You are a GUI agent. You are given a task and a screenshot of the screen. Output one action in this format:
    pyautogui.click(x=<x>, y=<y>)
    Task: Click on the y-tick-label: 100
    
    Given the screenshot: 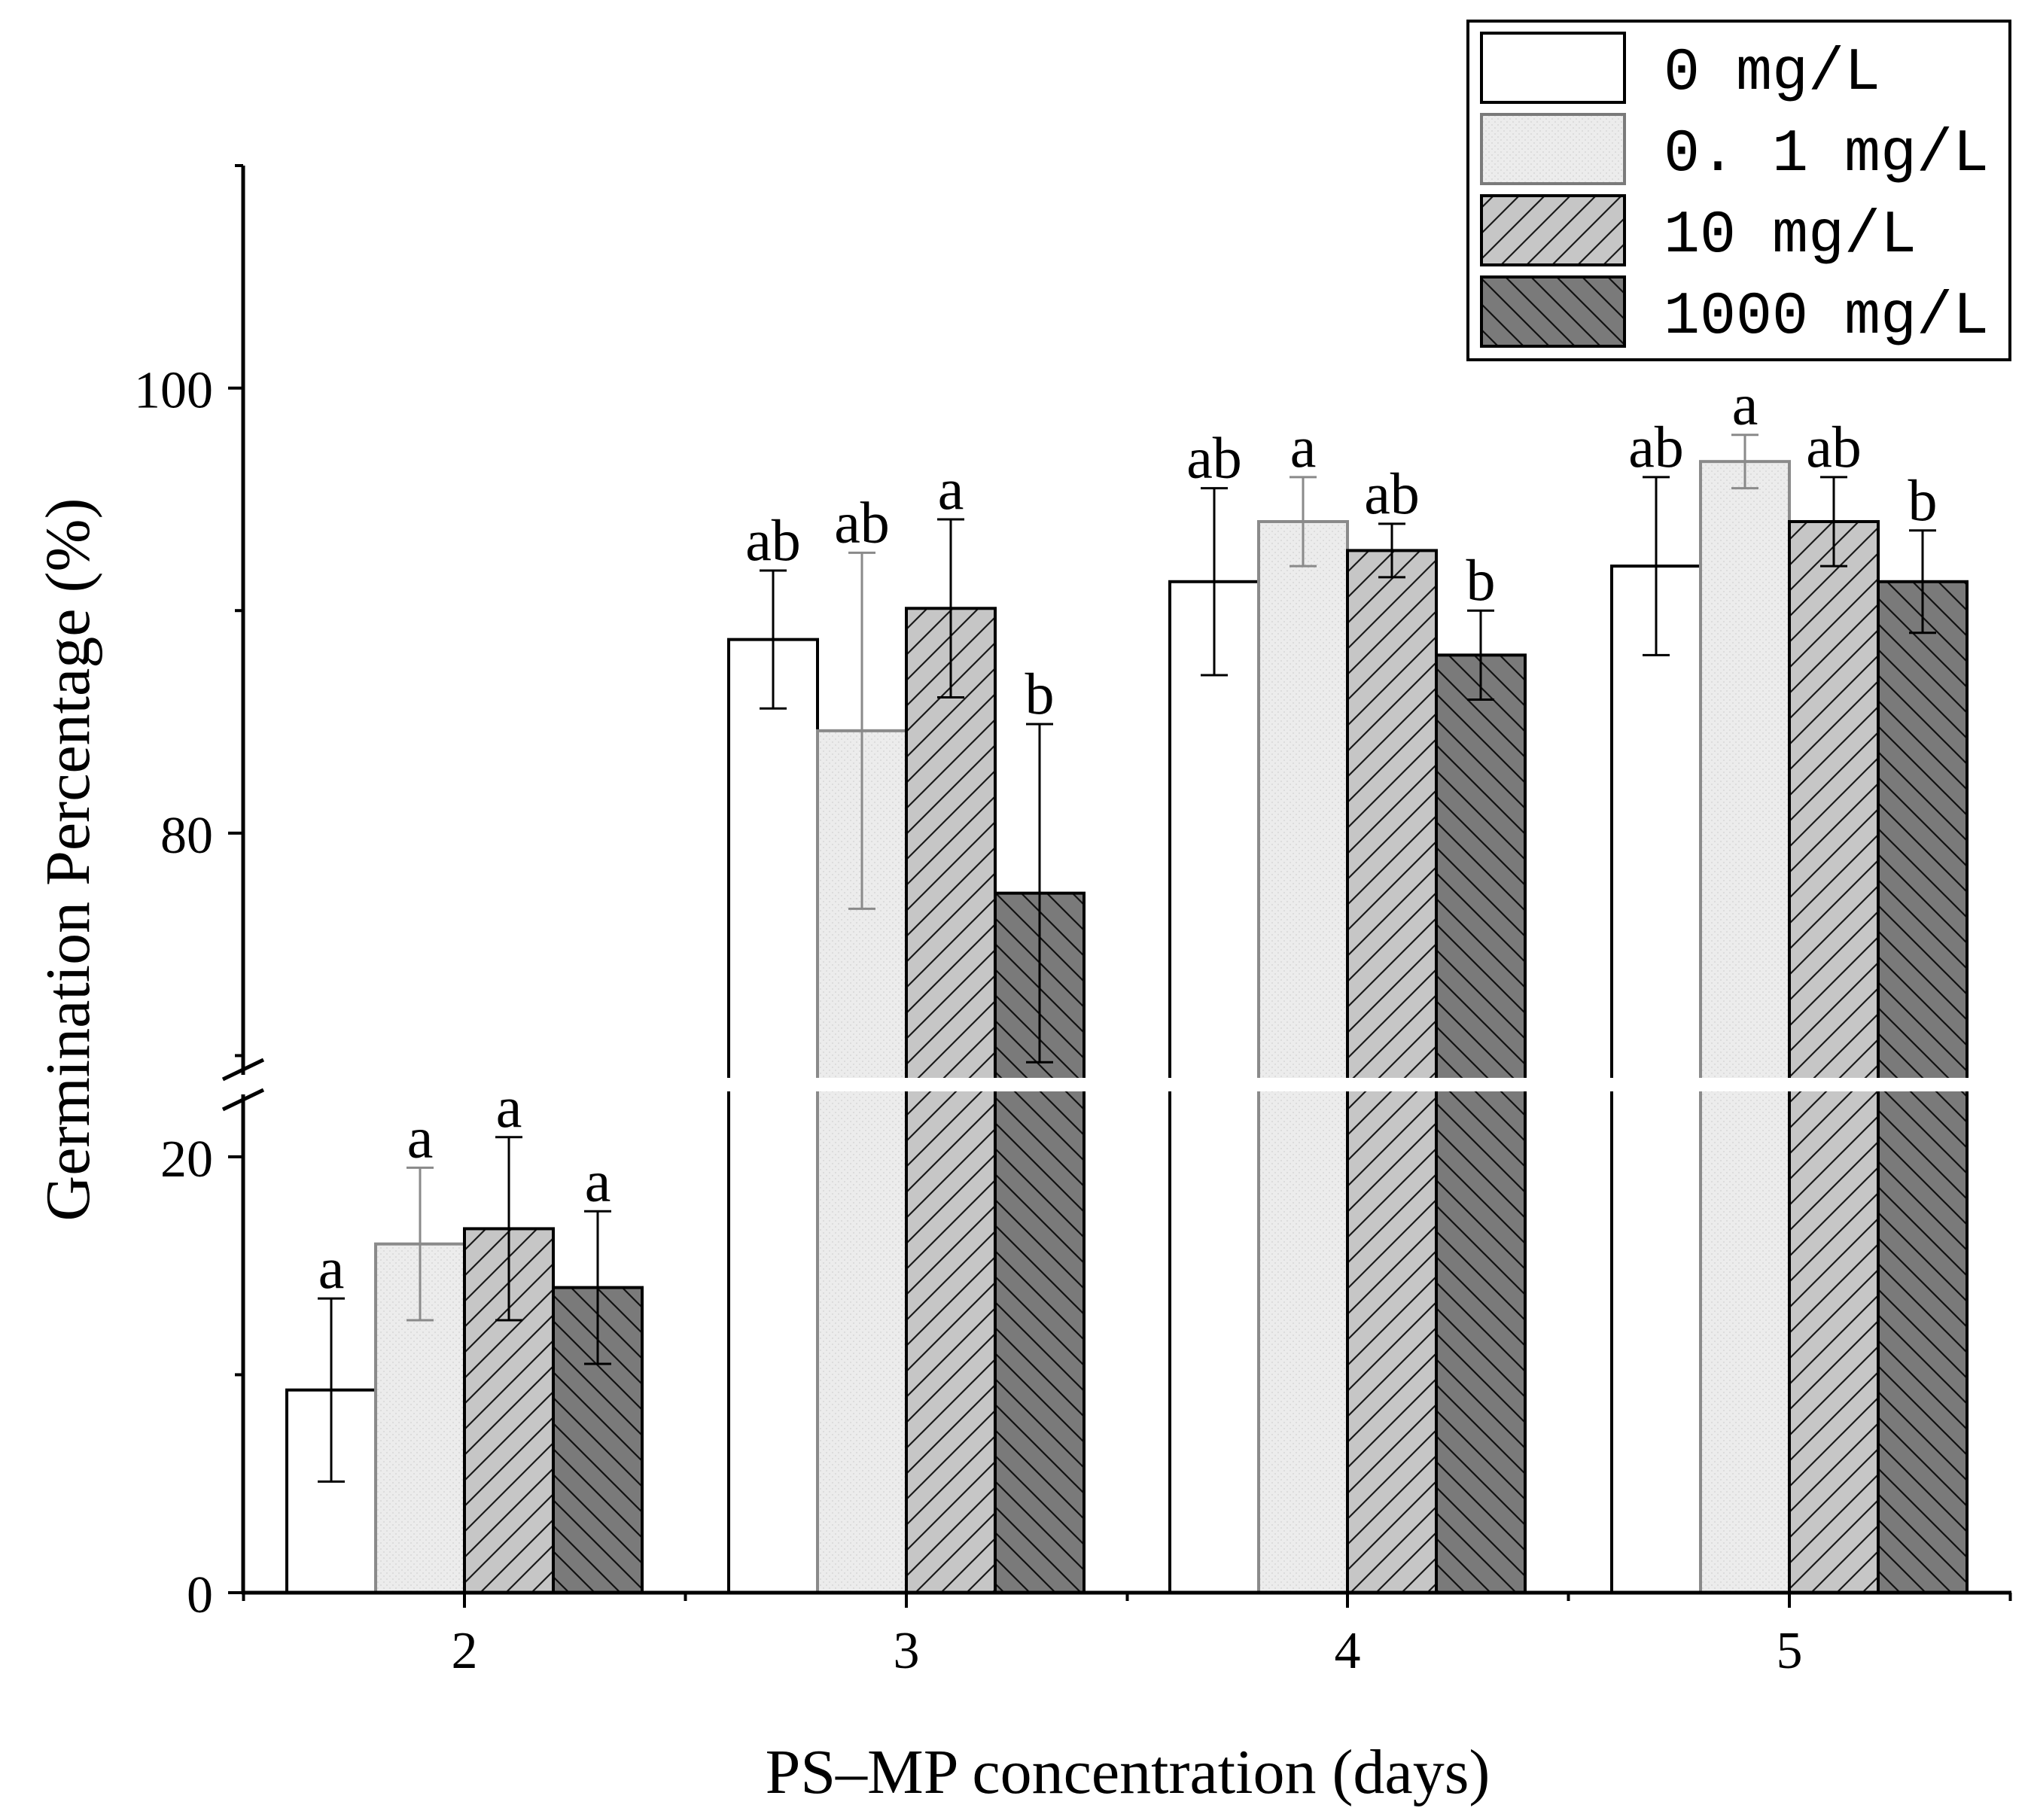 What is the action you would take?
    pyautogui.click(x=173, y=391)
    